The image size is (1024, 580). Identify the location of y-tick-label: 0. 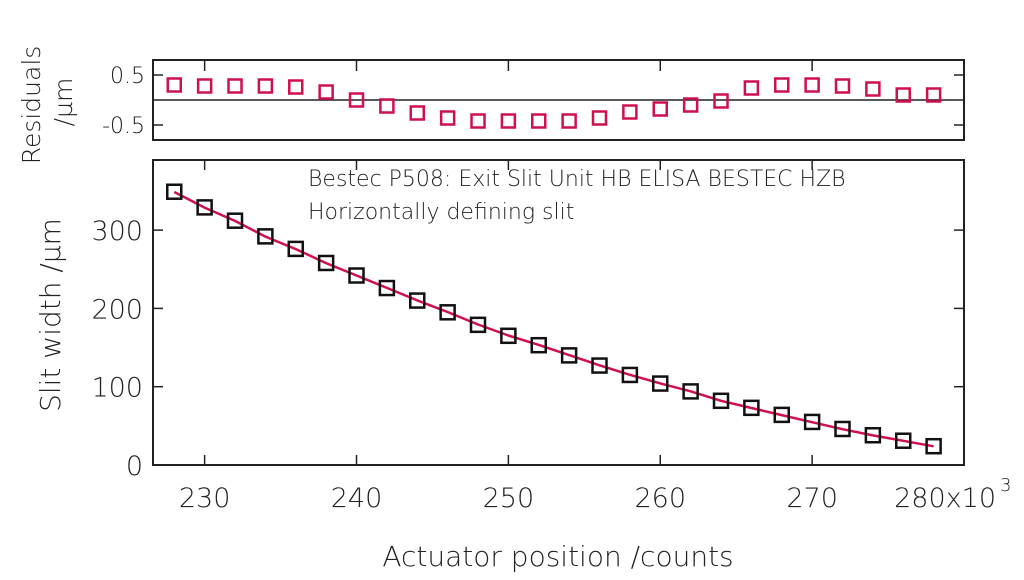
(134, 466).